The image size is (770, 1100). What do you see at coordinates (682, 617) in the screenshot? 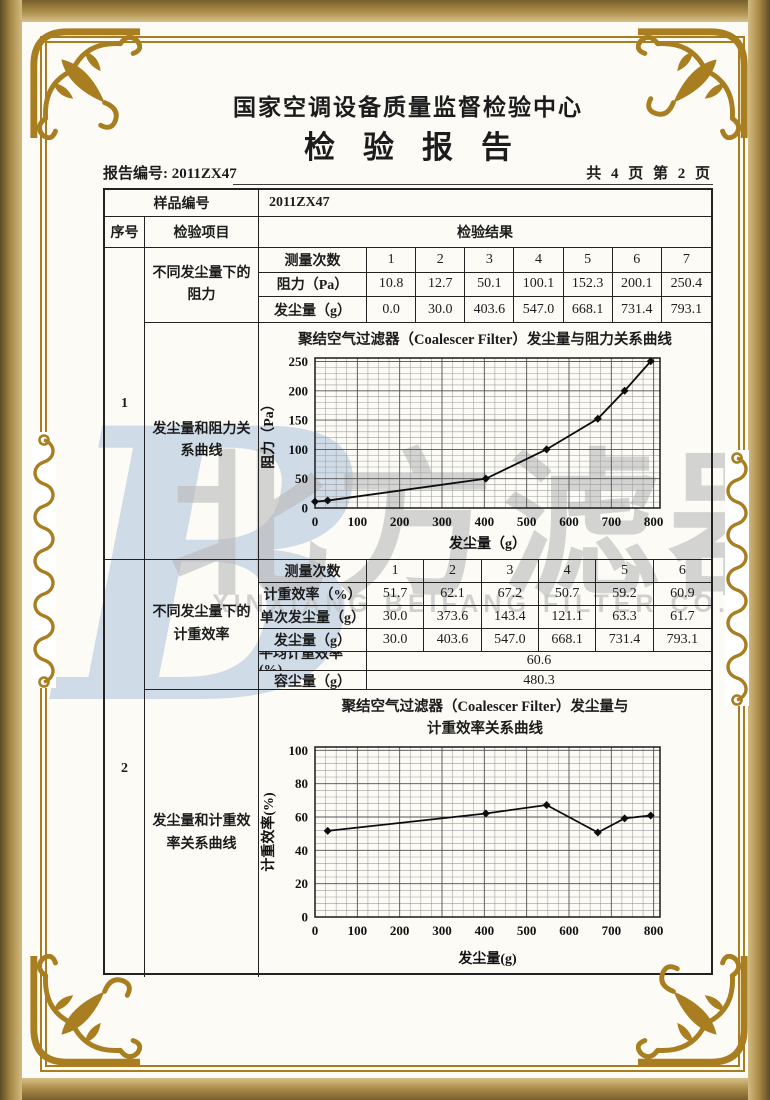
I see `measurement-cell: 61.7` at bounding box center [682, 617].